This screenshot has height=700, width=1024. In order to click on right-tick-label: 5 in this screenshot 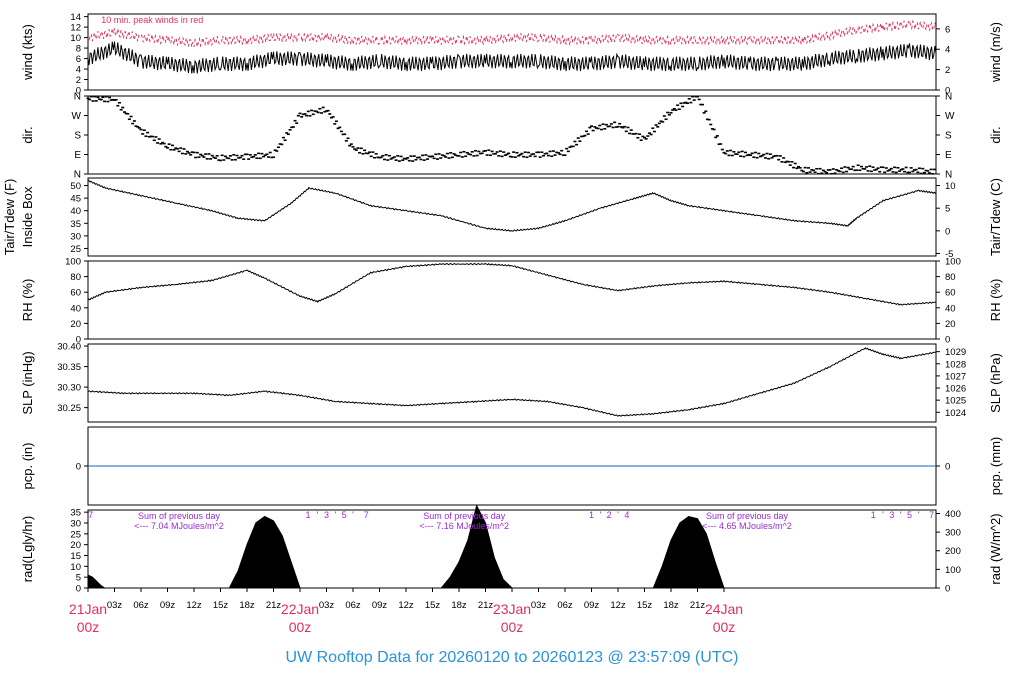, I will do `click(947, 209)`.